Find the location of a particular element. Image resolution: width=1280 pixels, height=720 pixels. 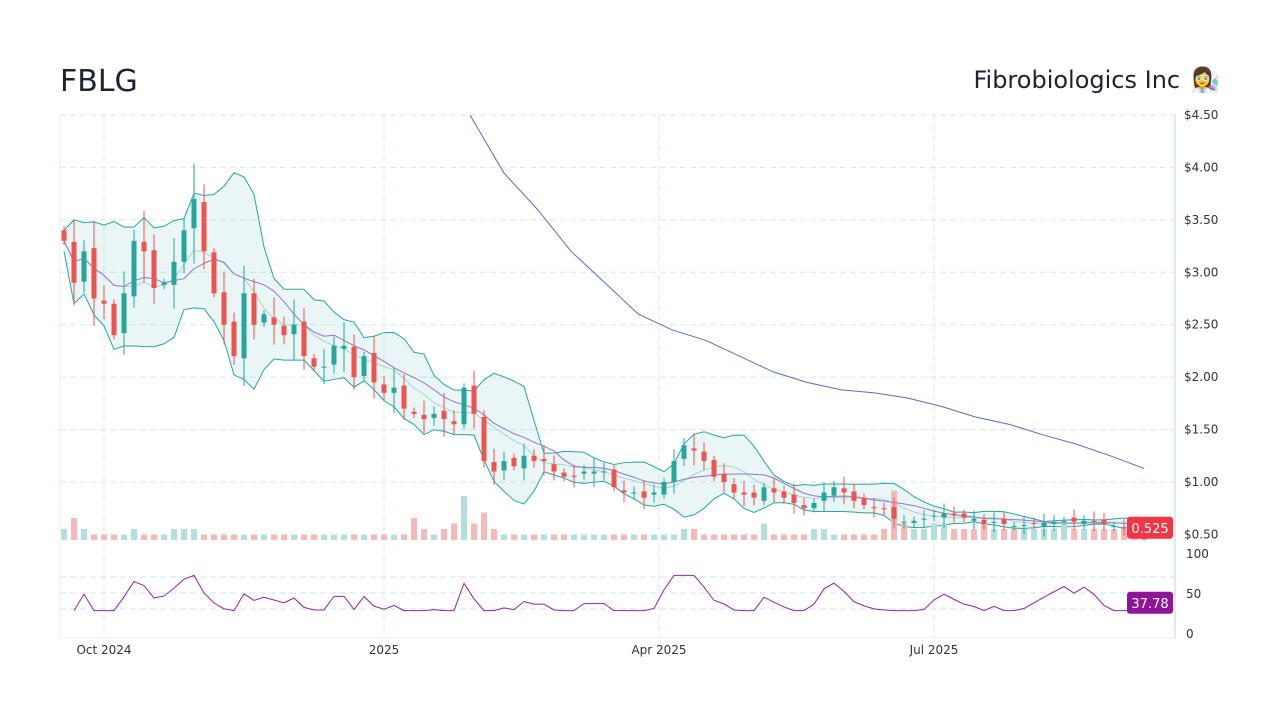

price-tick-label: $1.00 is located at coordinates (1201, 482).